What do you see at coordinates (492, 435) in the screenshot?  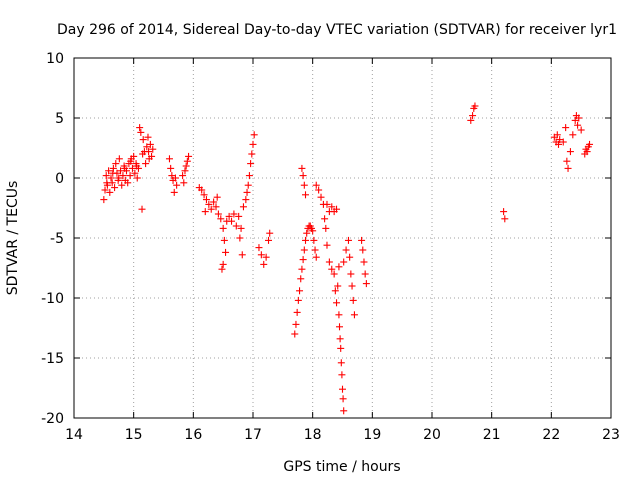 I see `x-tick-label: 21` at bounding box center [492, 435].